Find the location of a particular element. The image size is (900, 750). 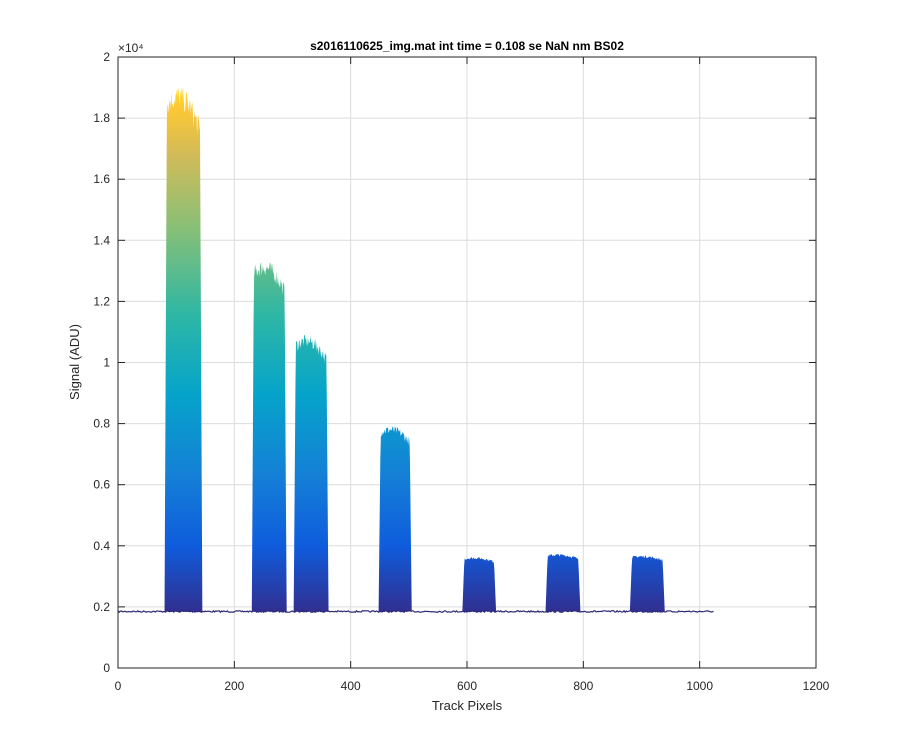

x-tick-label: 400 is located at coordinates (351, 686).